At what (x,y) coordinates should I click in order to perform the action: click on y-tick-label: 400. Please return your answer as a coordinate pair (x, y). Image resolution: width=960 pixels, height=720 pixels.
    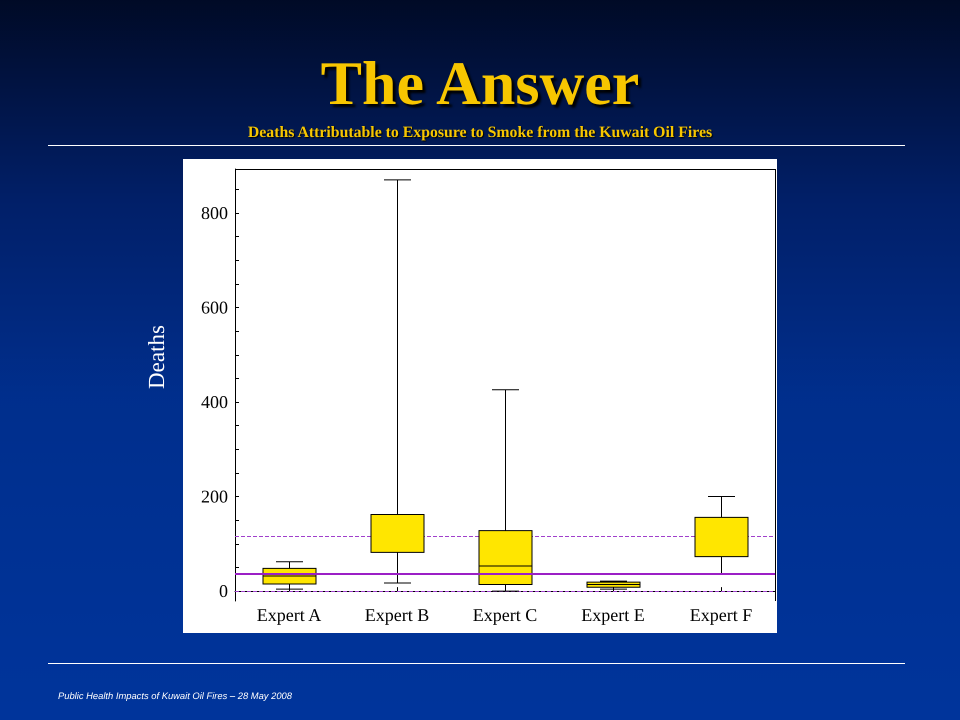
    Looking at the image, I should click on (214, 402).